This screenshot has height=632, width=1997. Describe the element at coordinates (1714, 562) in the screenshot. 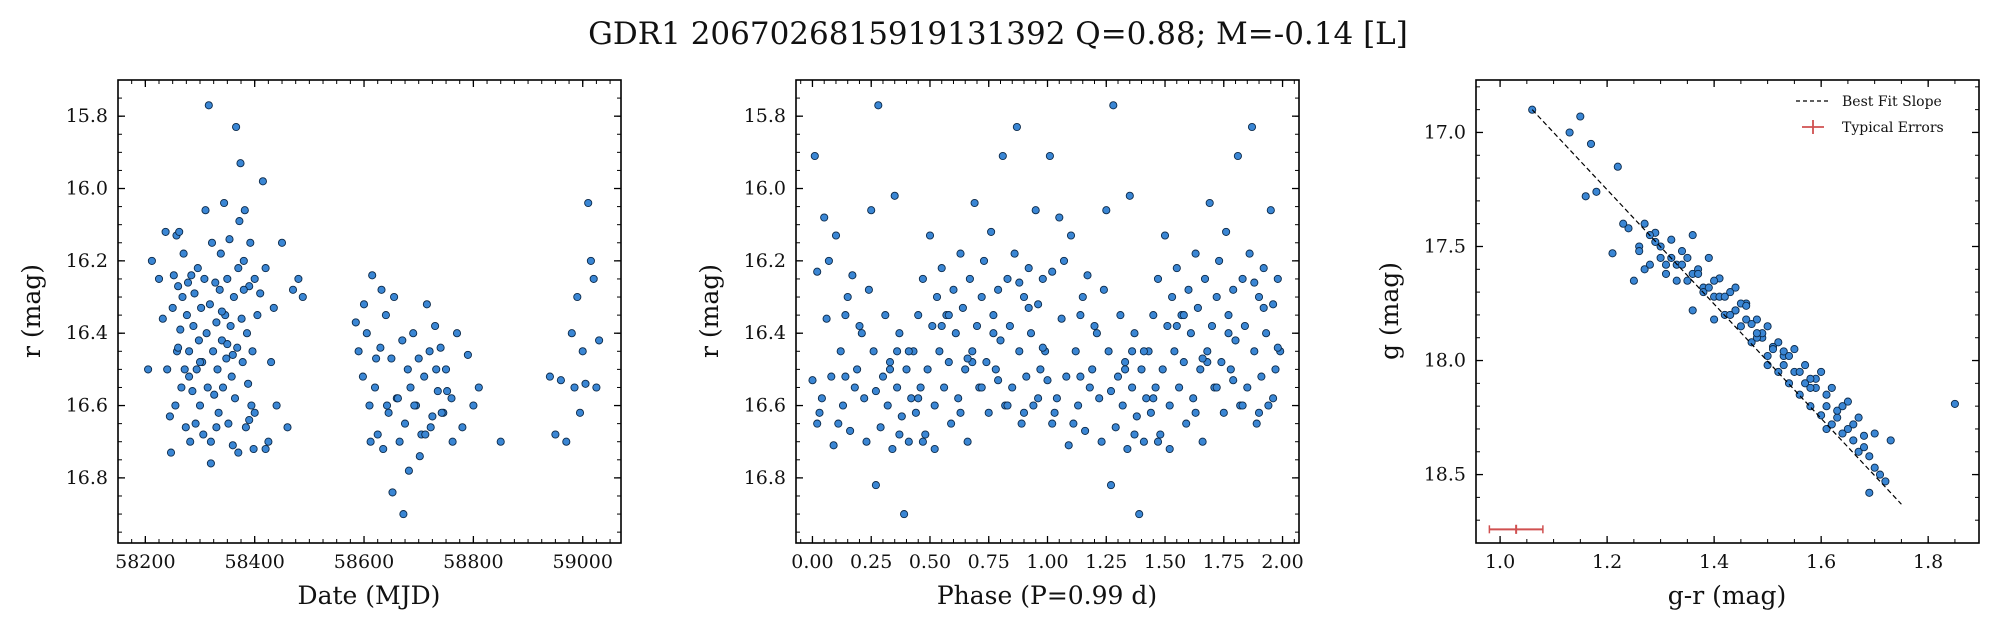

I see `x-tick-label: 1.4` at that location.